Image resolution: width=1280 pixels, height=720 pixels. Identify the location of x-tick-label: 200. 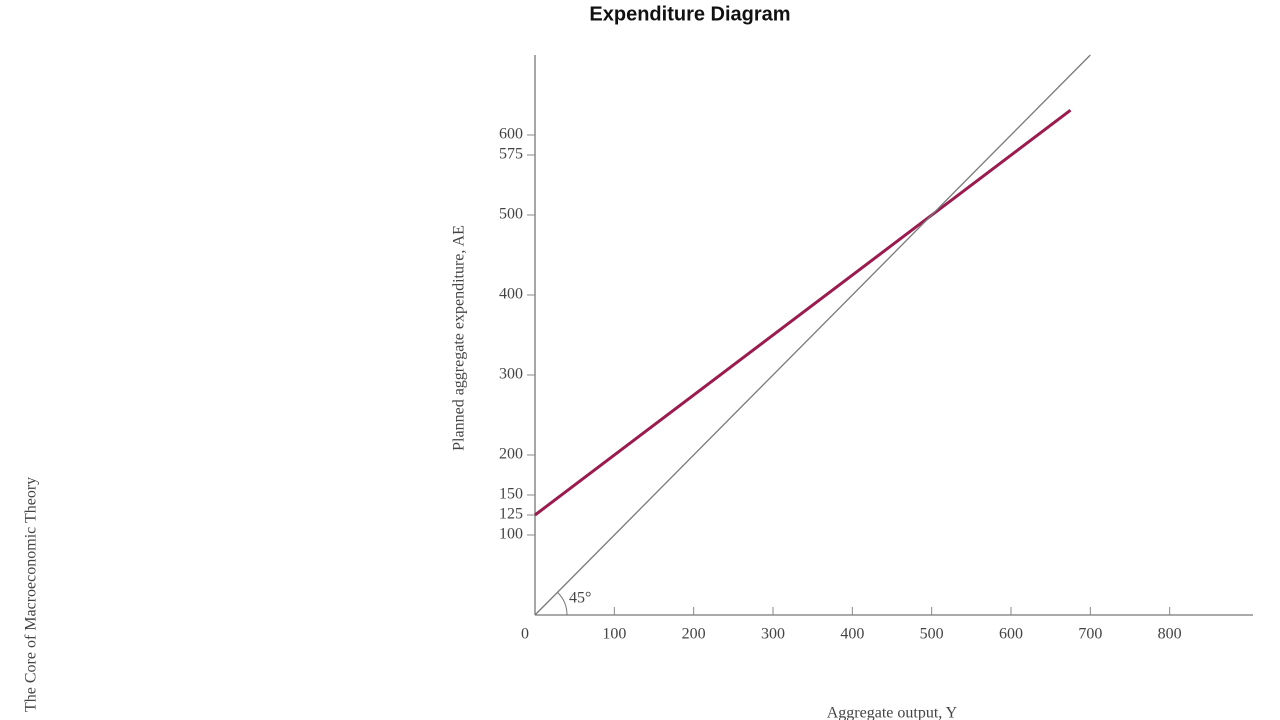
(694, 634).